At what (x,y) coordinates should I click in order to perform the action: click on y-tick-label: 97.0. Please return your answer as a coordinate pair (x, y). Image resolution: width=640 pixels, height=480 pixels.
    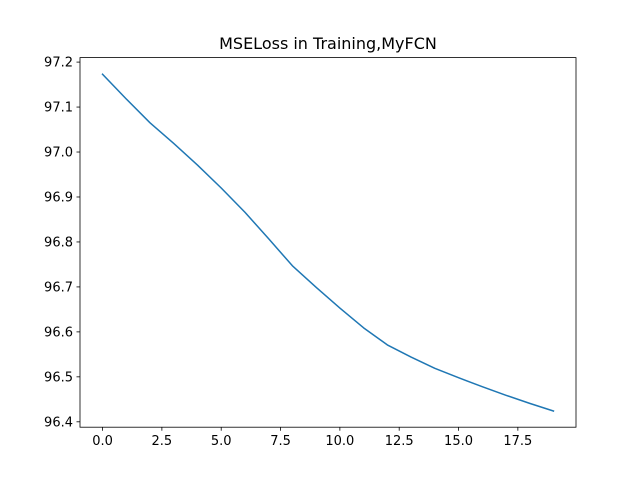
    Looking at the image, I should click on (58, 153).